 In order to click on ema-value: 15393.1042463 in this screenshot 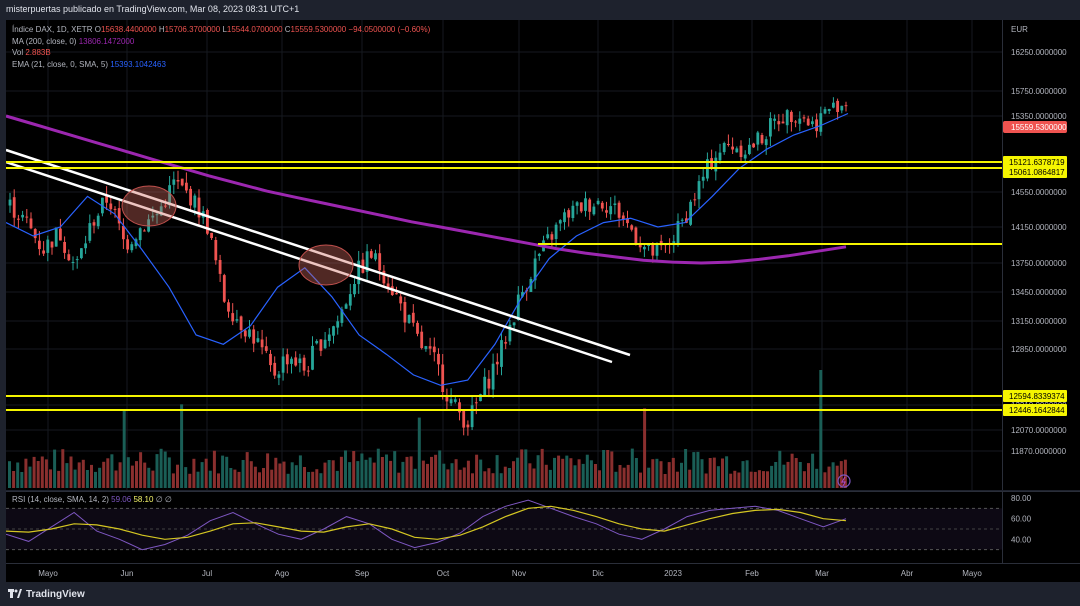, I will do `click(138, 64)`.